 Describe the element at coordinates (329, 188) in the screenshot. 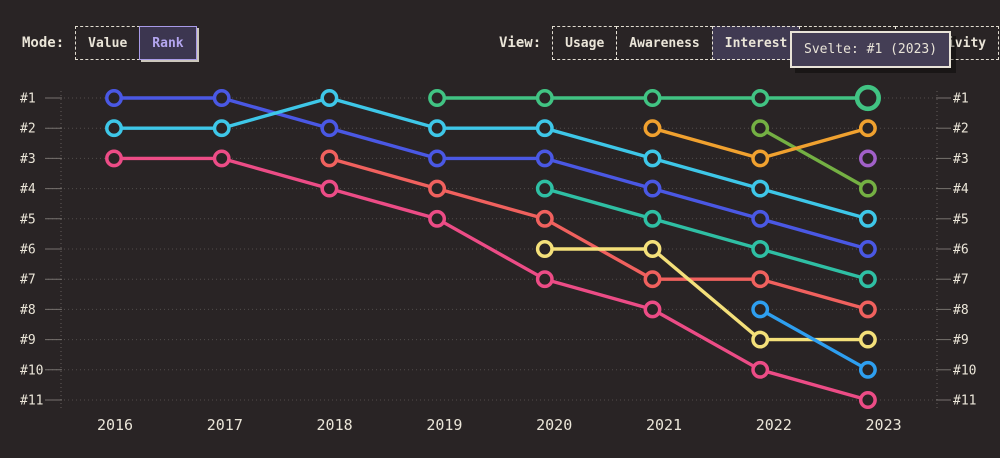

I see `point-pink-2018` at that location.